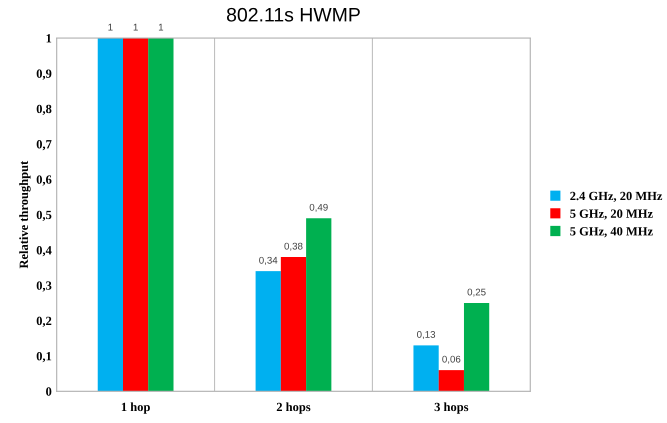  Describe the element at coordinates (611, 214) in the screenshot. I see `legend-label: 5 GHz, 20 MHz` at that location.